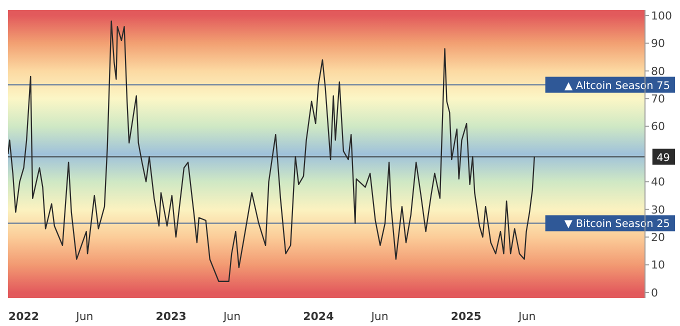  Describe the element at coordinates (318, 316) in the screenshot. I see `x-tick-label: 2024` at that location.